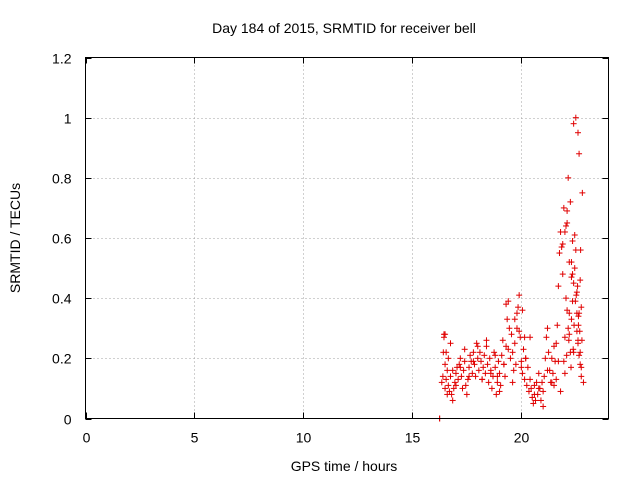 This screenshot has width=640, height=480. What do you see at coordinates (68, 119) in the screenshot?
I see `y-tick-label: 1` at bounding box center [68, 119].